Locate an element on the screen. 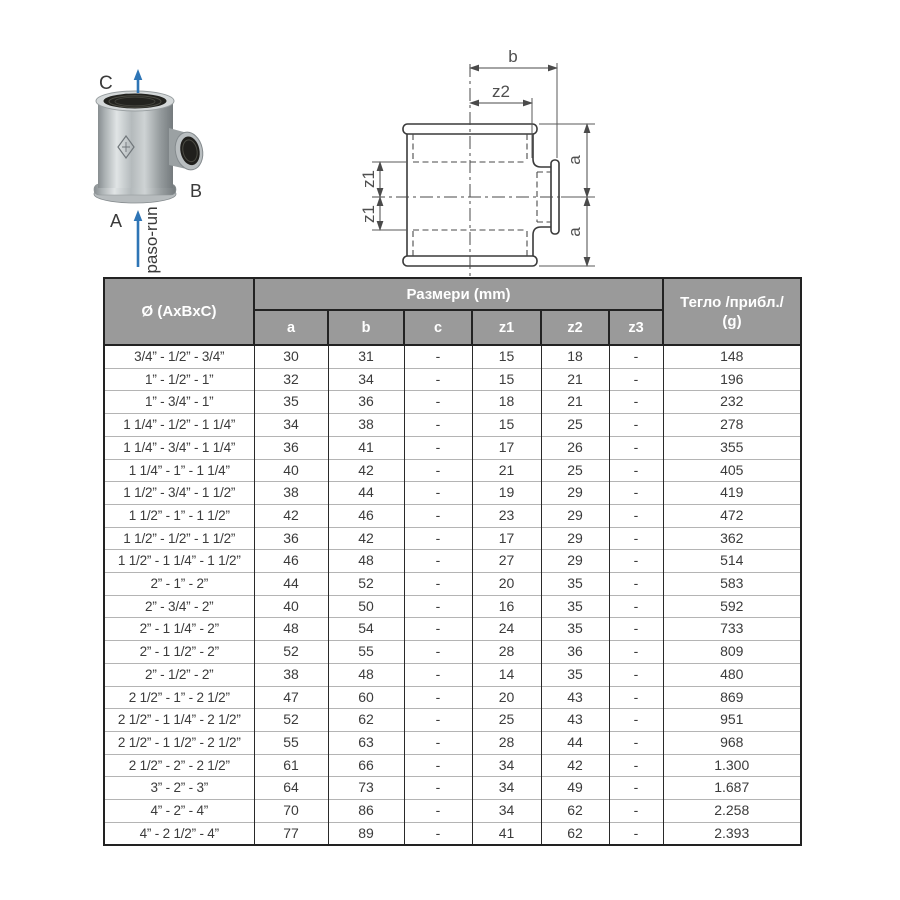 The width and height of the screenshot is (900, 900). size-cell: 1 1/2” - 1” - 1 1/2” is located at coordinates (179, 515).